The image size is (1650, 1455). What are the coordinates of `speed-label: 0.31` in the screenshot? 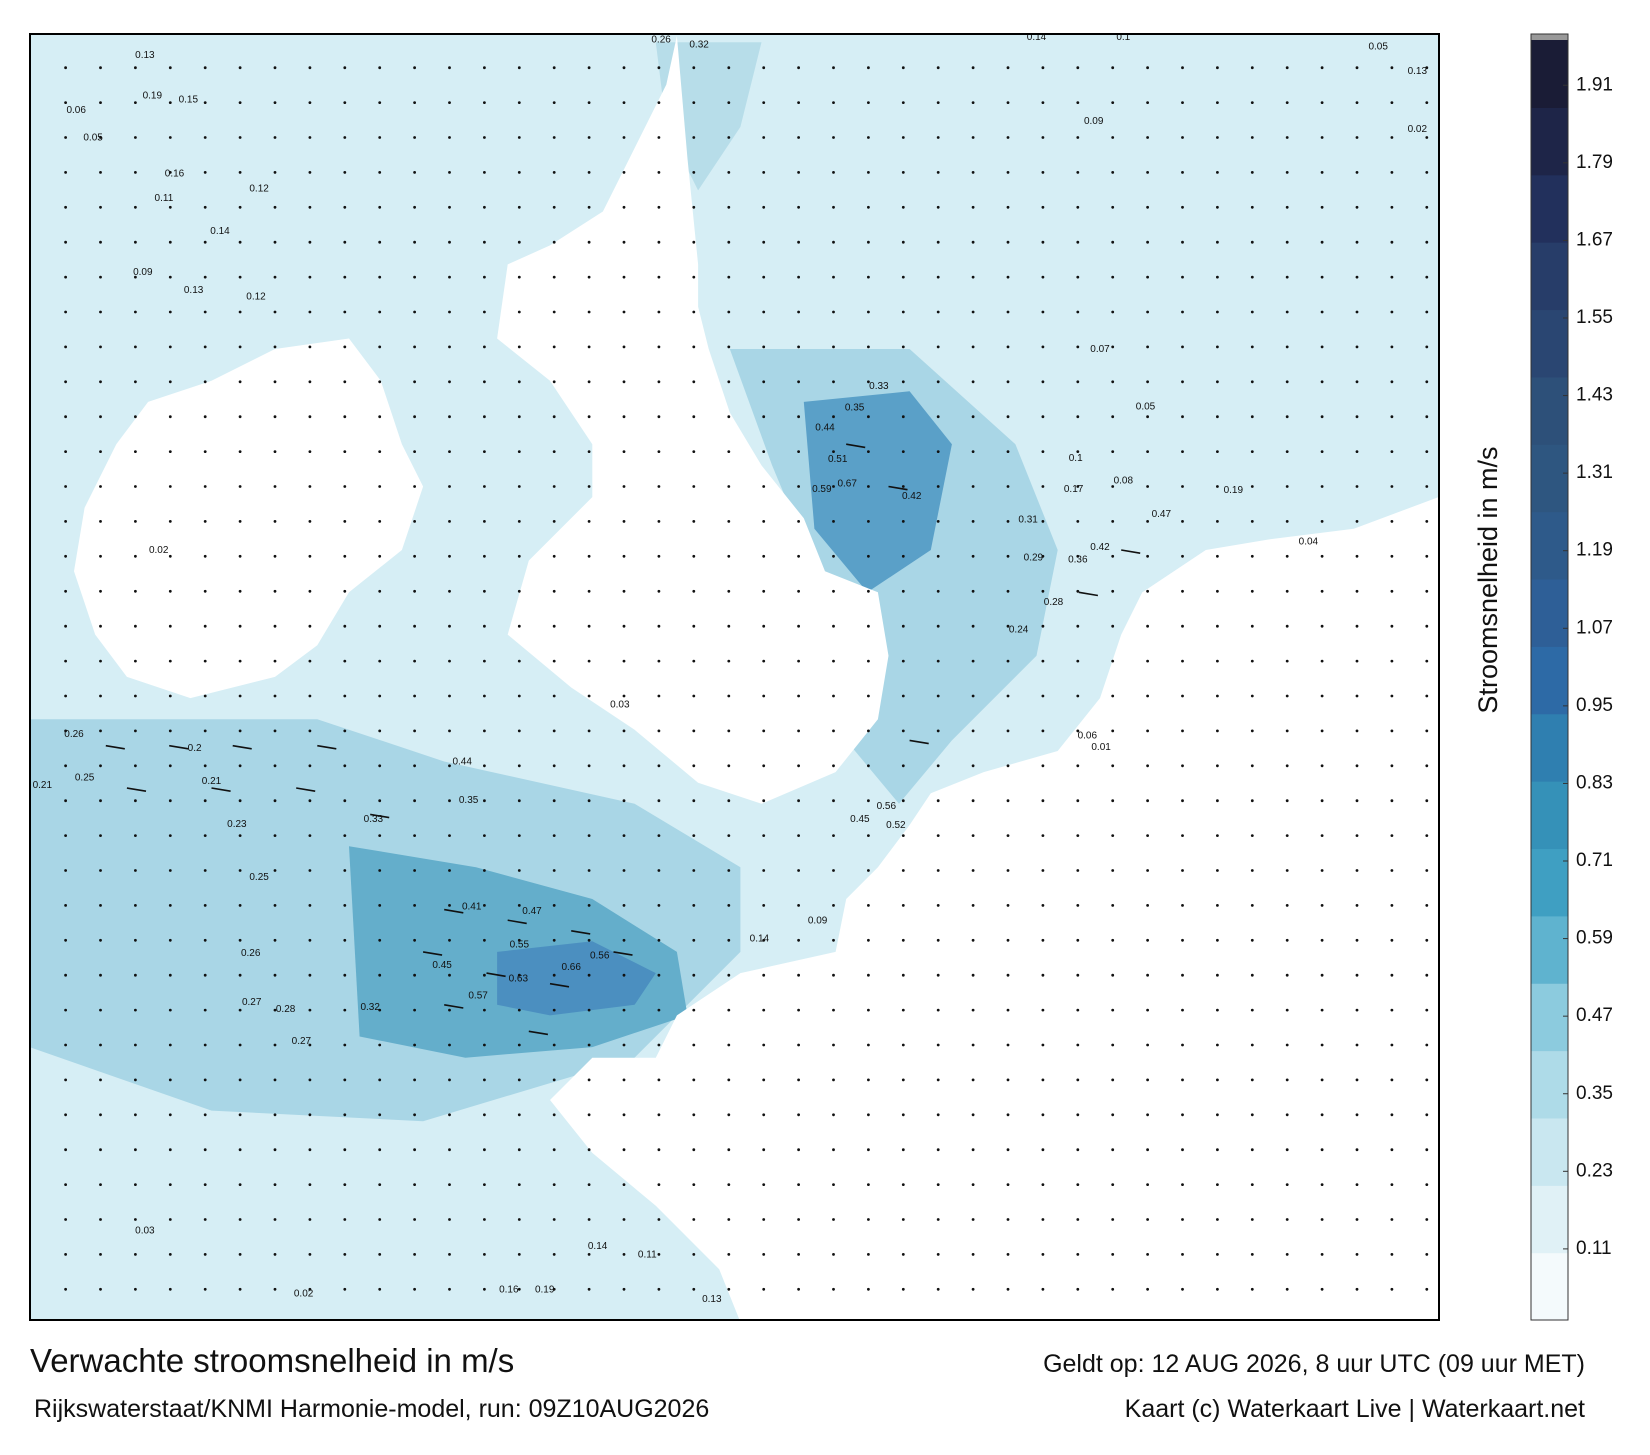 It's located at (1028, 520).